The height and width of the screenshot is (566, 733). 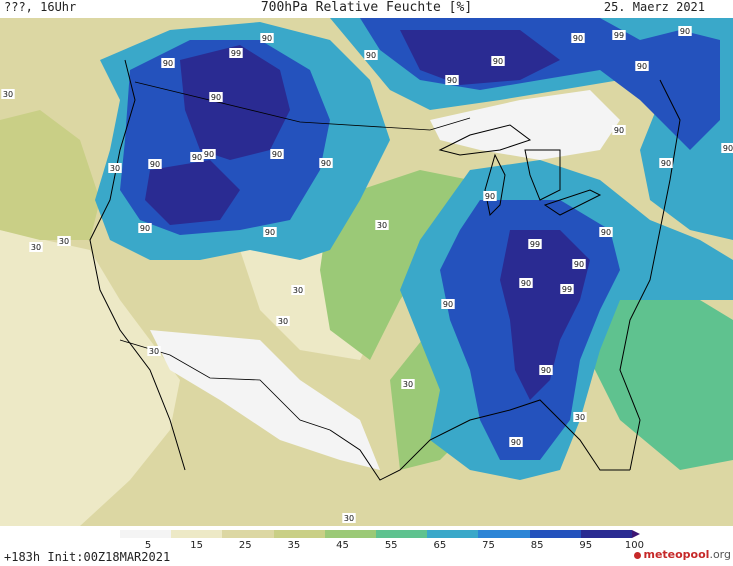 What do you see at coordinates (137, 265) in the screenshot?
I see `coastline-west` at bounding box center [137, 265].